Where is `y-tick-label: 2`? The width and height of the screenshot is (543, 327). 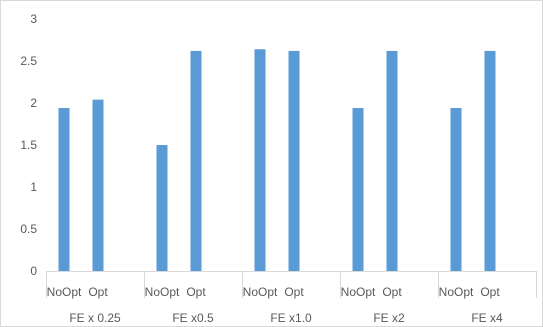 y-tick-label: 2 is located at coordinates (33, 103).